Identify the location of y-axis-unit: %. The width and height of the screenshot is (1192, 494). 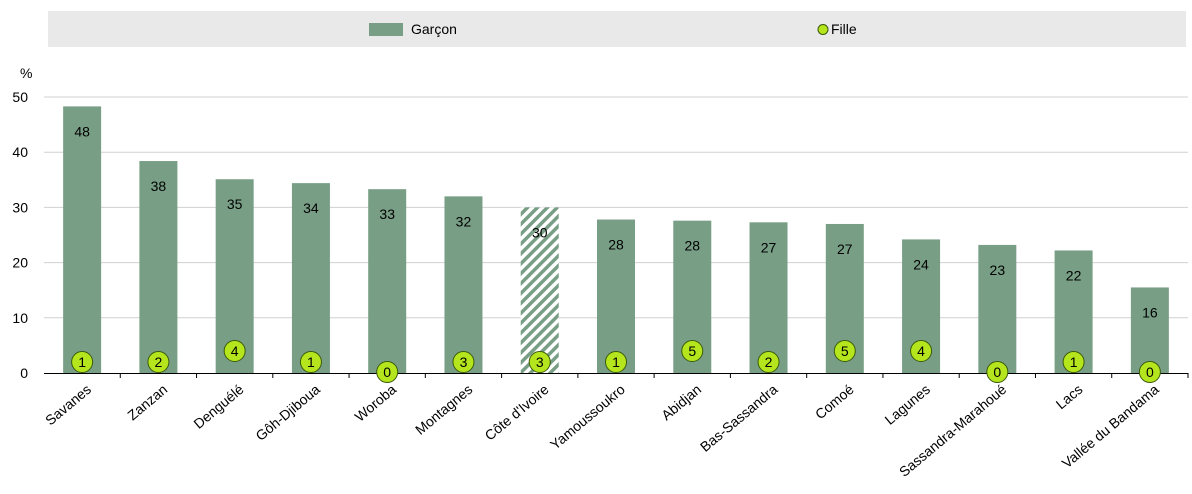
(26, 73).